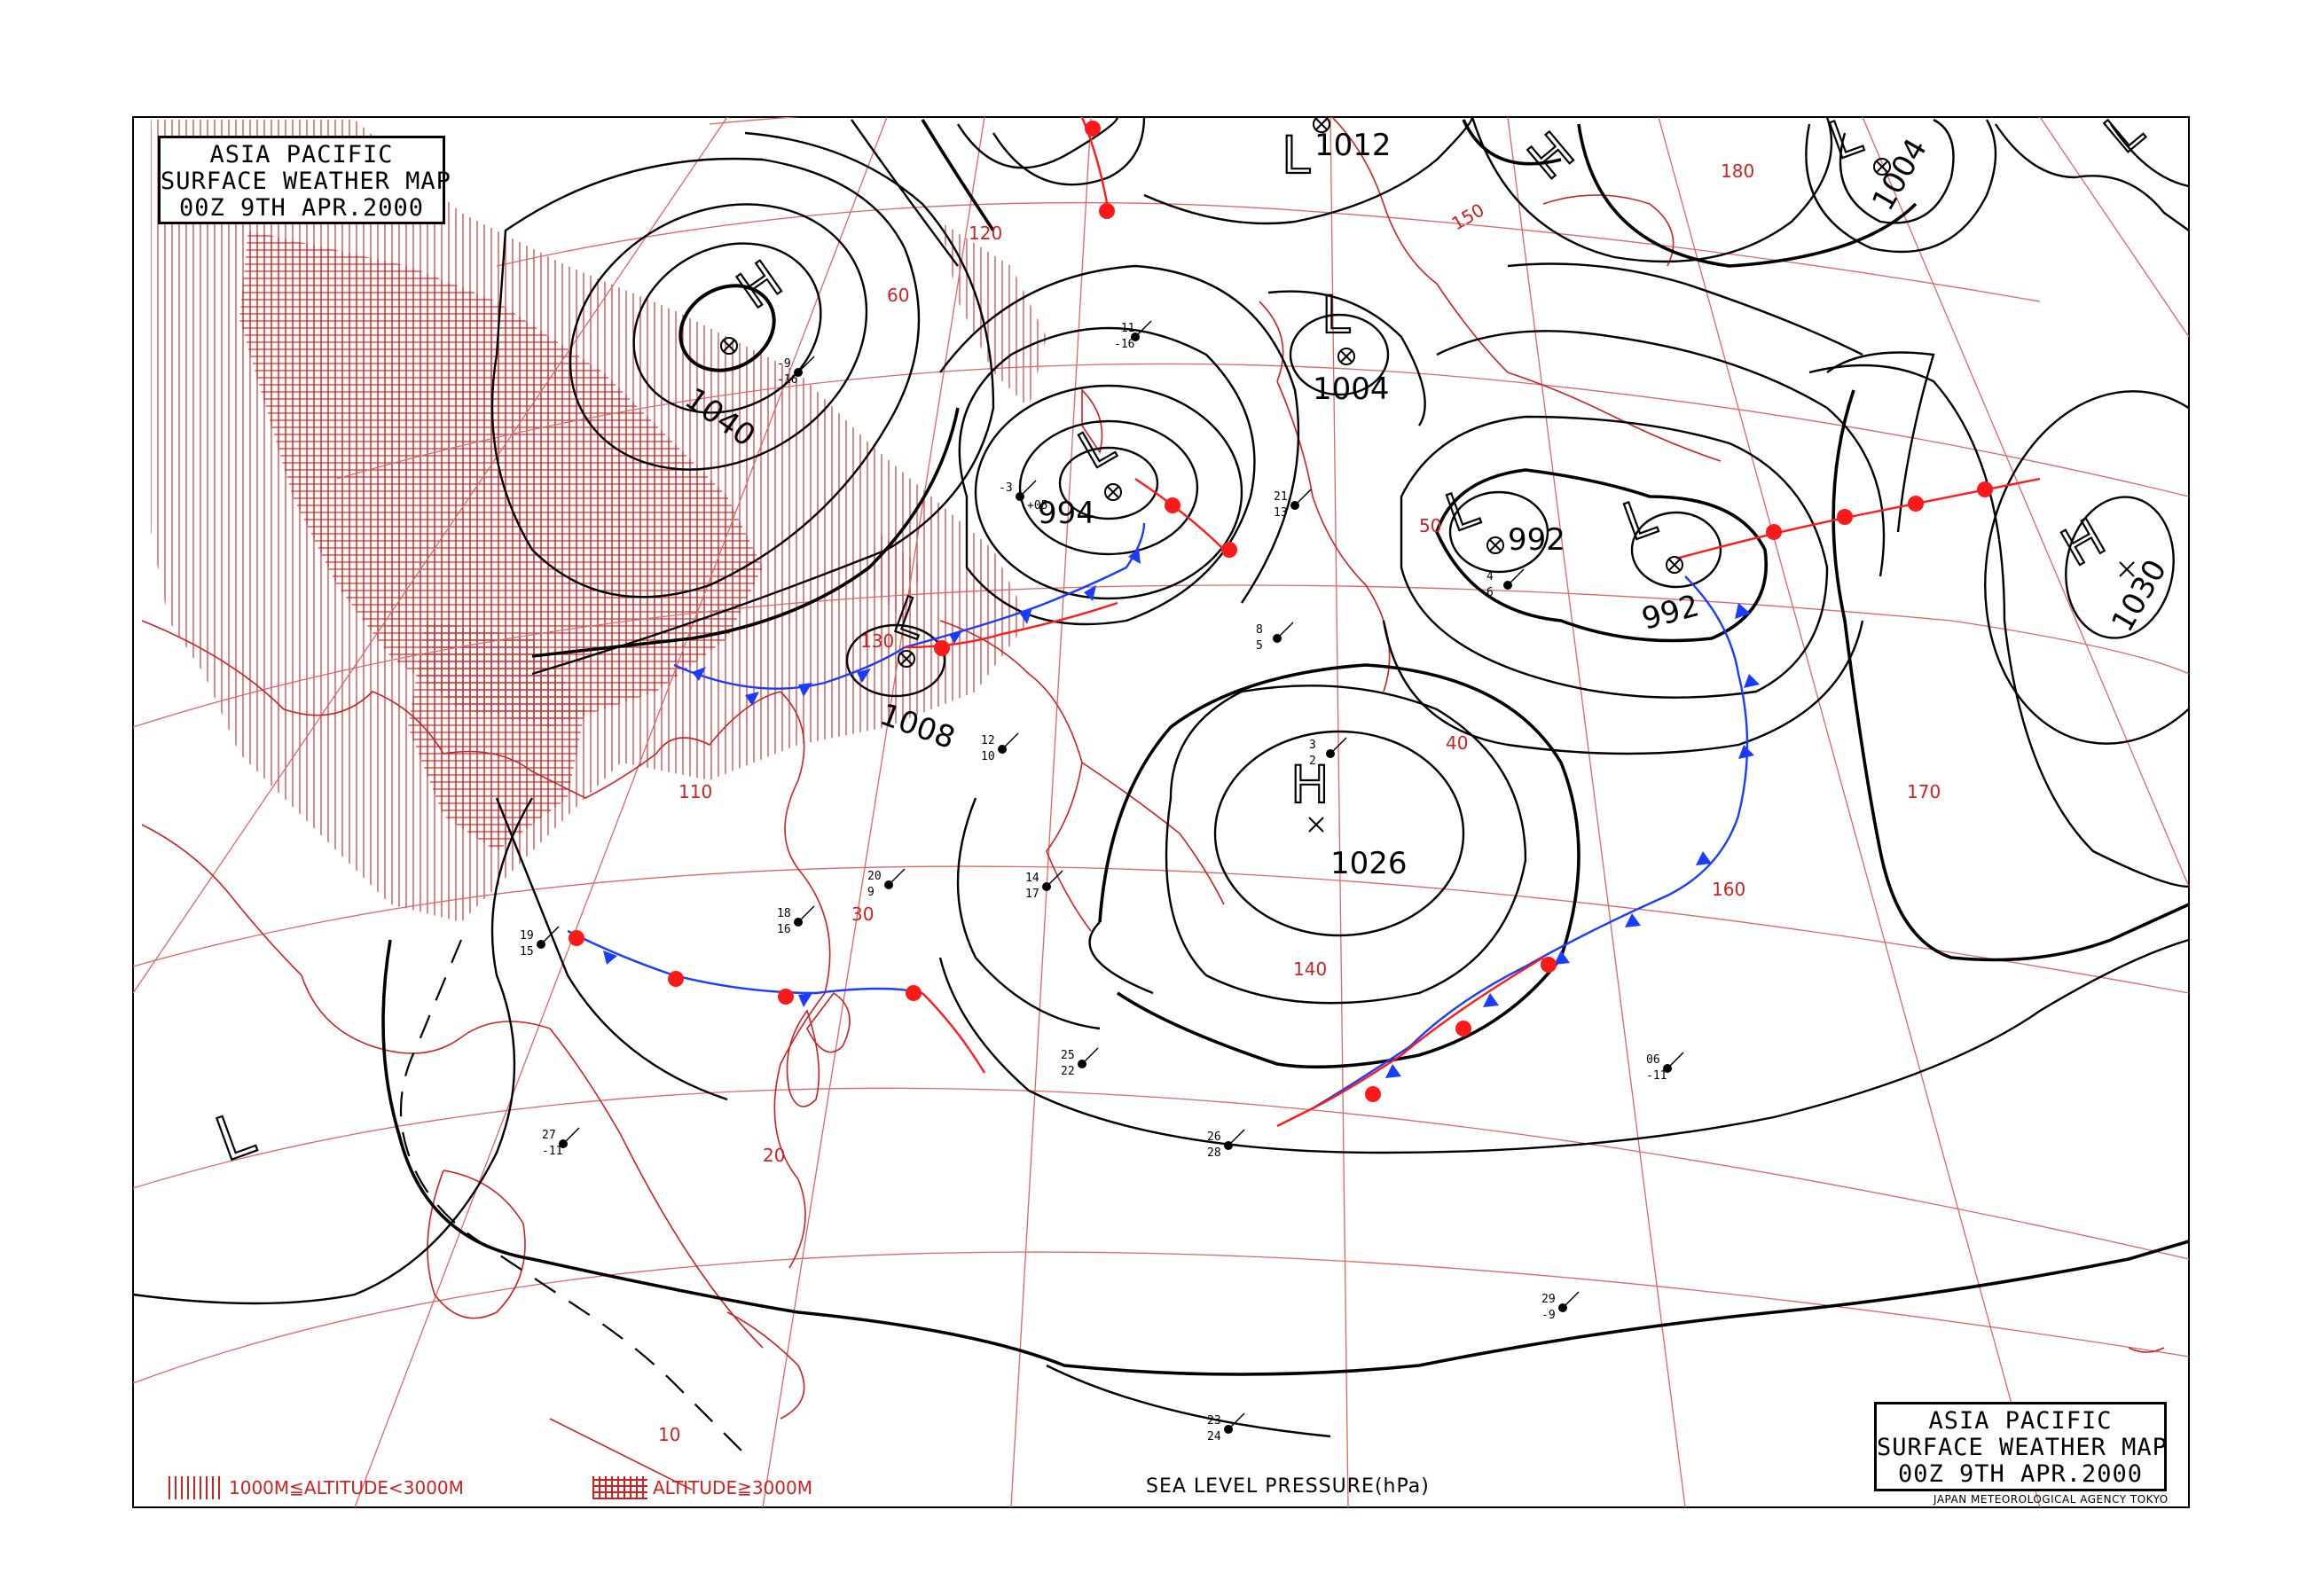  Describe the element at coordinates (1124, 328) in the screenshot. I see `station-temp: -11` at that location.